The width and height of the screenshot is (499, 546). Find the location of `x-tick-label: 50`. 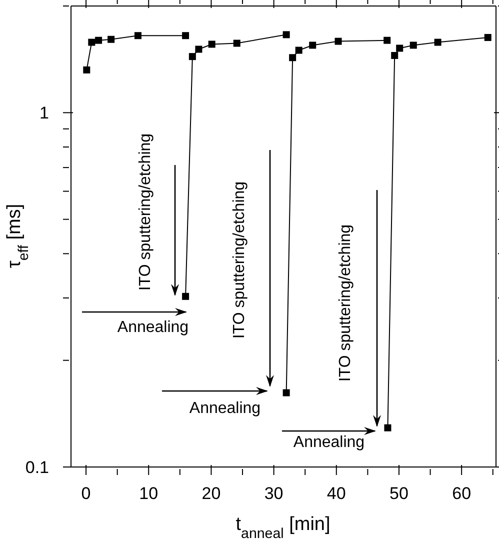

x-tick-label: 50 is located at coordinates (399, 493).